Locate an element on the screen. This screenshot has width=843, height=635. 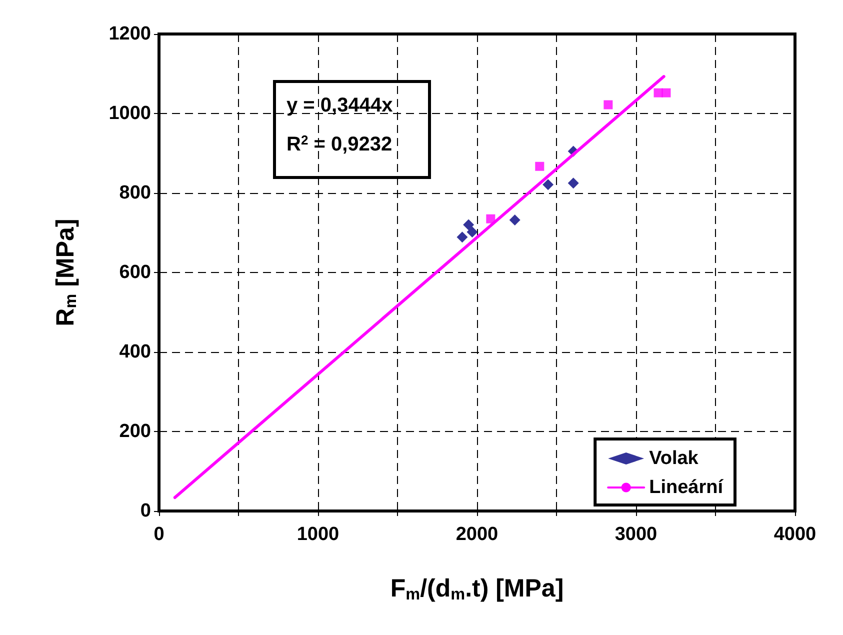
x-tick-label: 4000 is located at coordinates (795, 534).